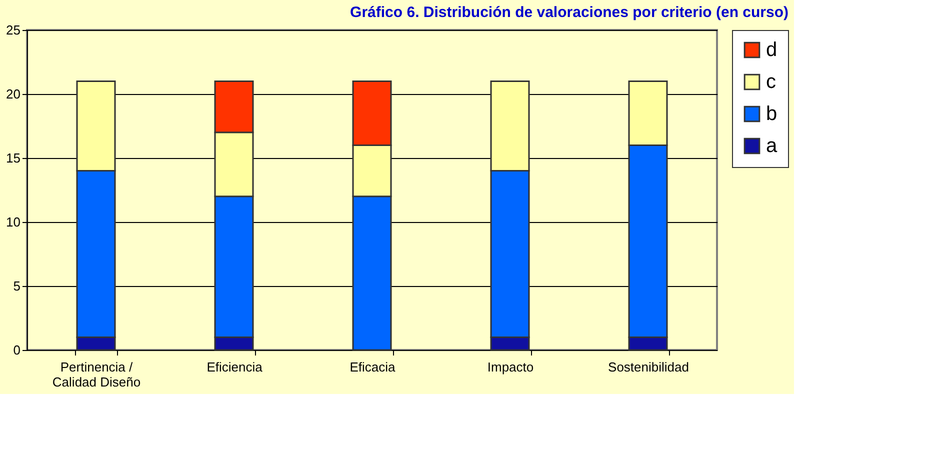 Image resolution: width=931 pixels, height=452 pixels. Describe the element at coordinates (13, 94) in the screenshot. I see `y-tick-label: 20` at that location.